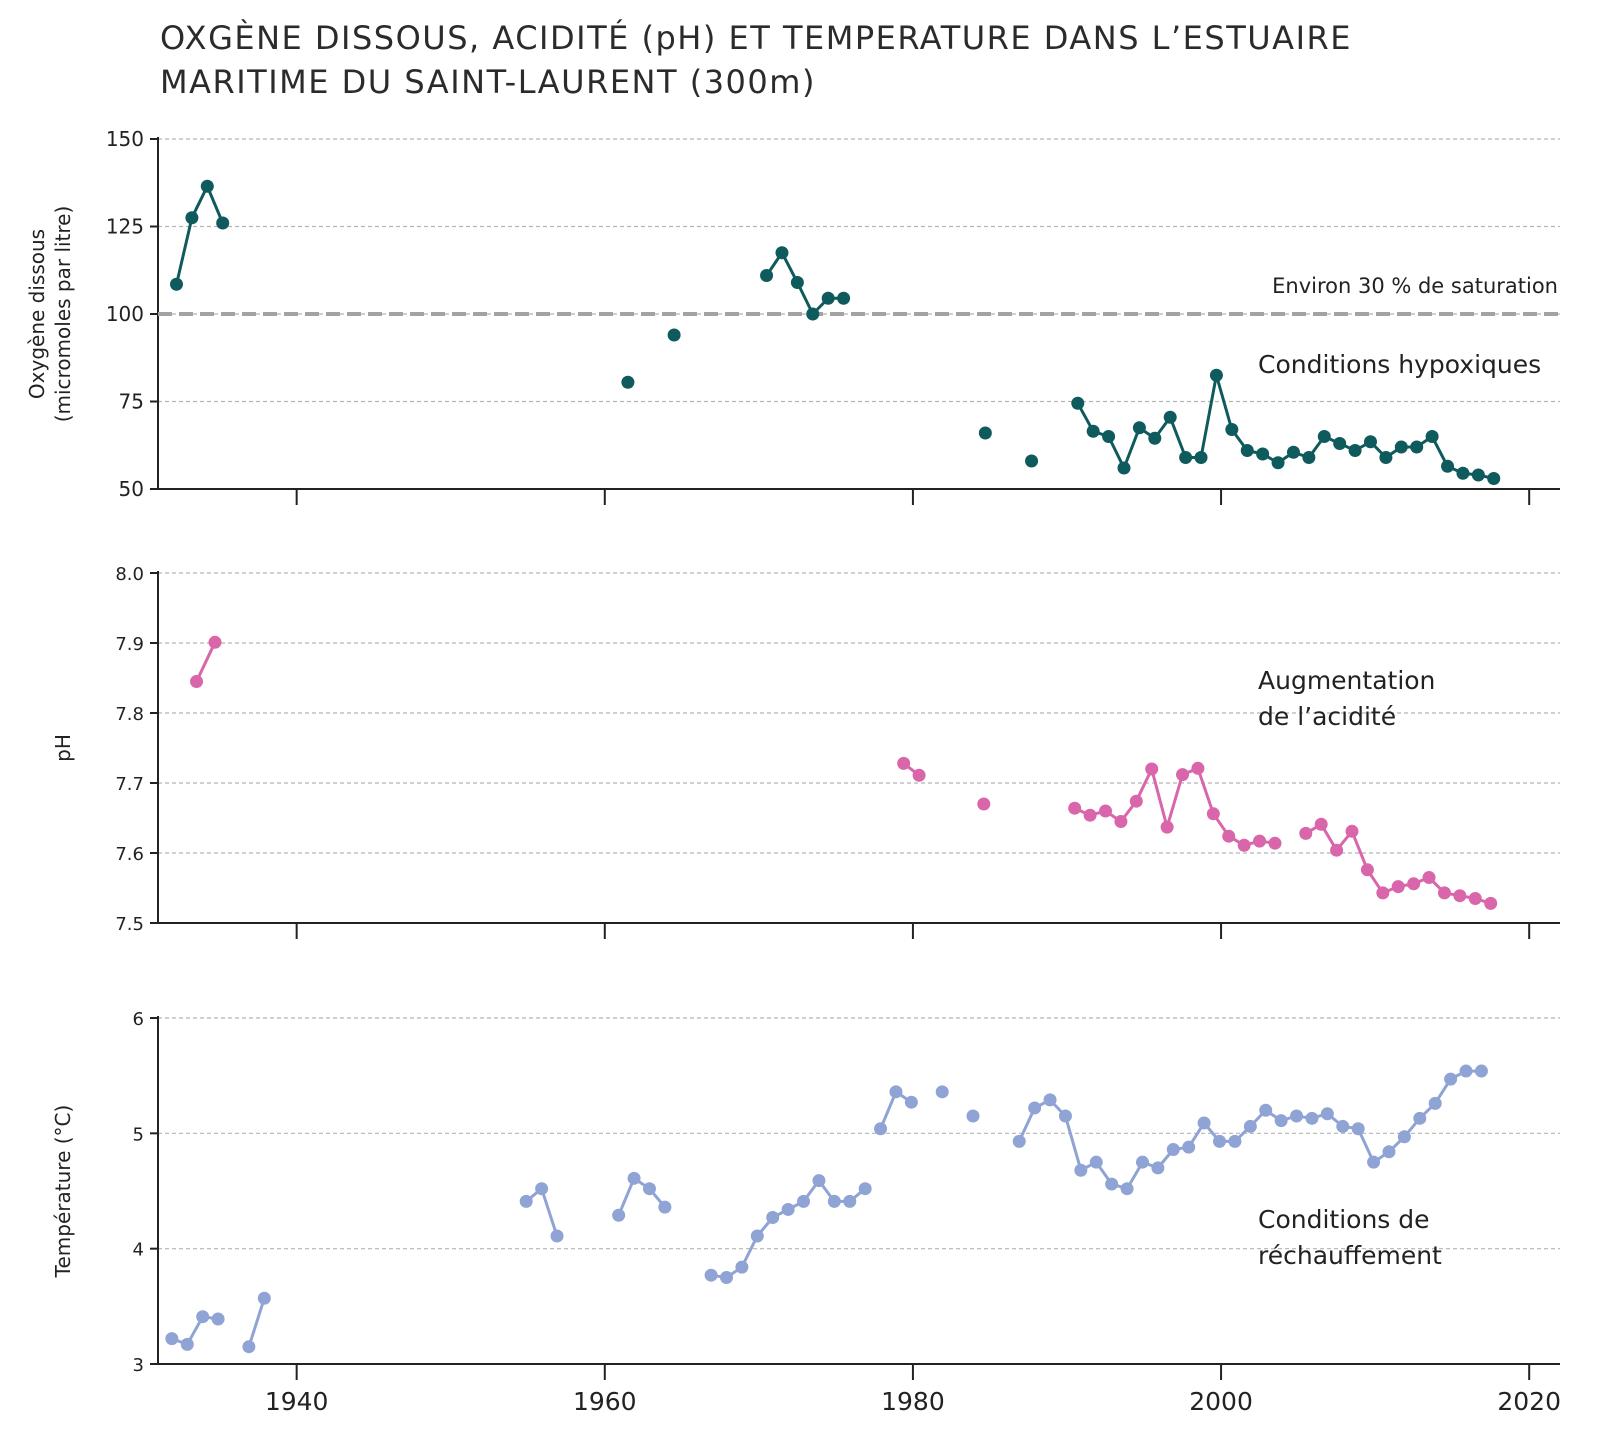 The width and height of the screenshot is (1600, 1442). What do you see at coordinates (913, 1401) in the screenshot?
I see `x-tick-label: 1980` at bounding box center [913, 1401].